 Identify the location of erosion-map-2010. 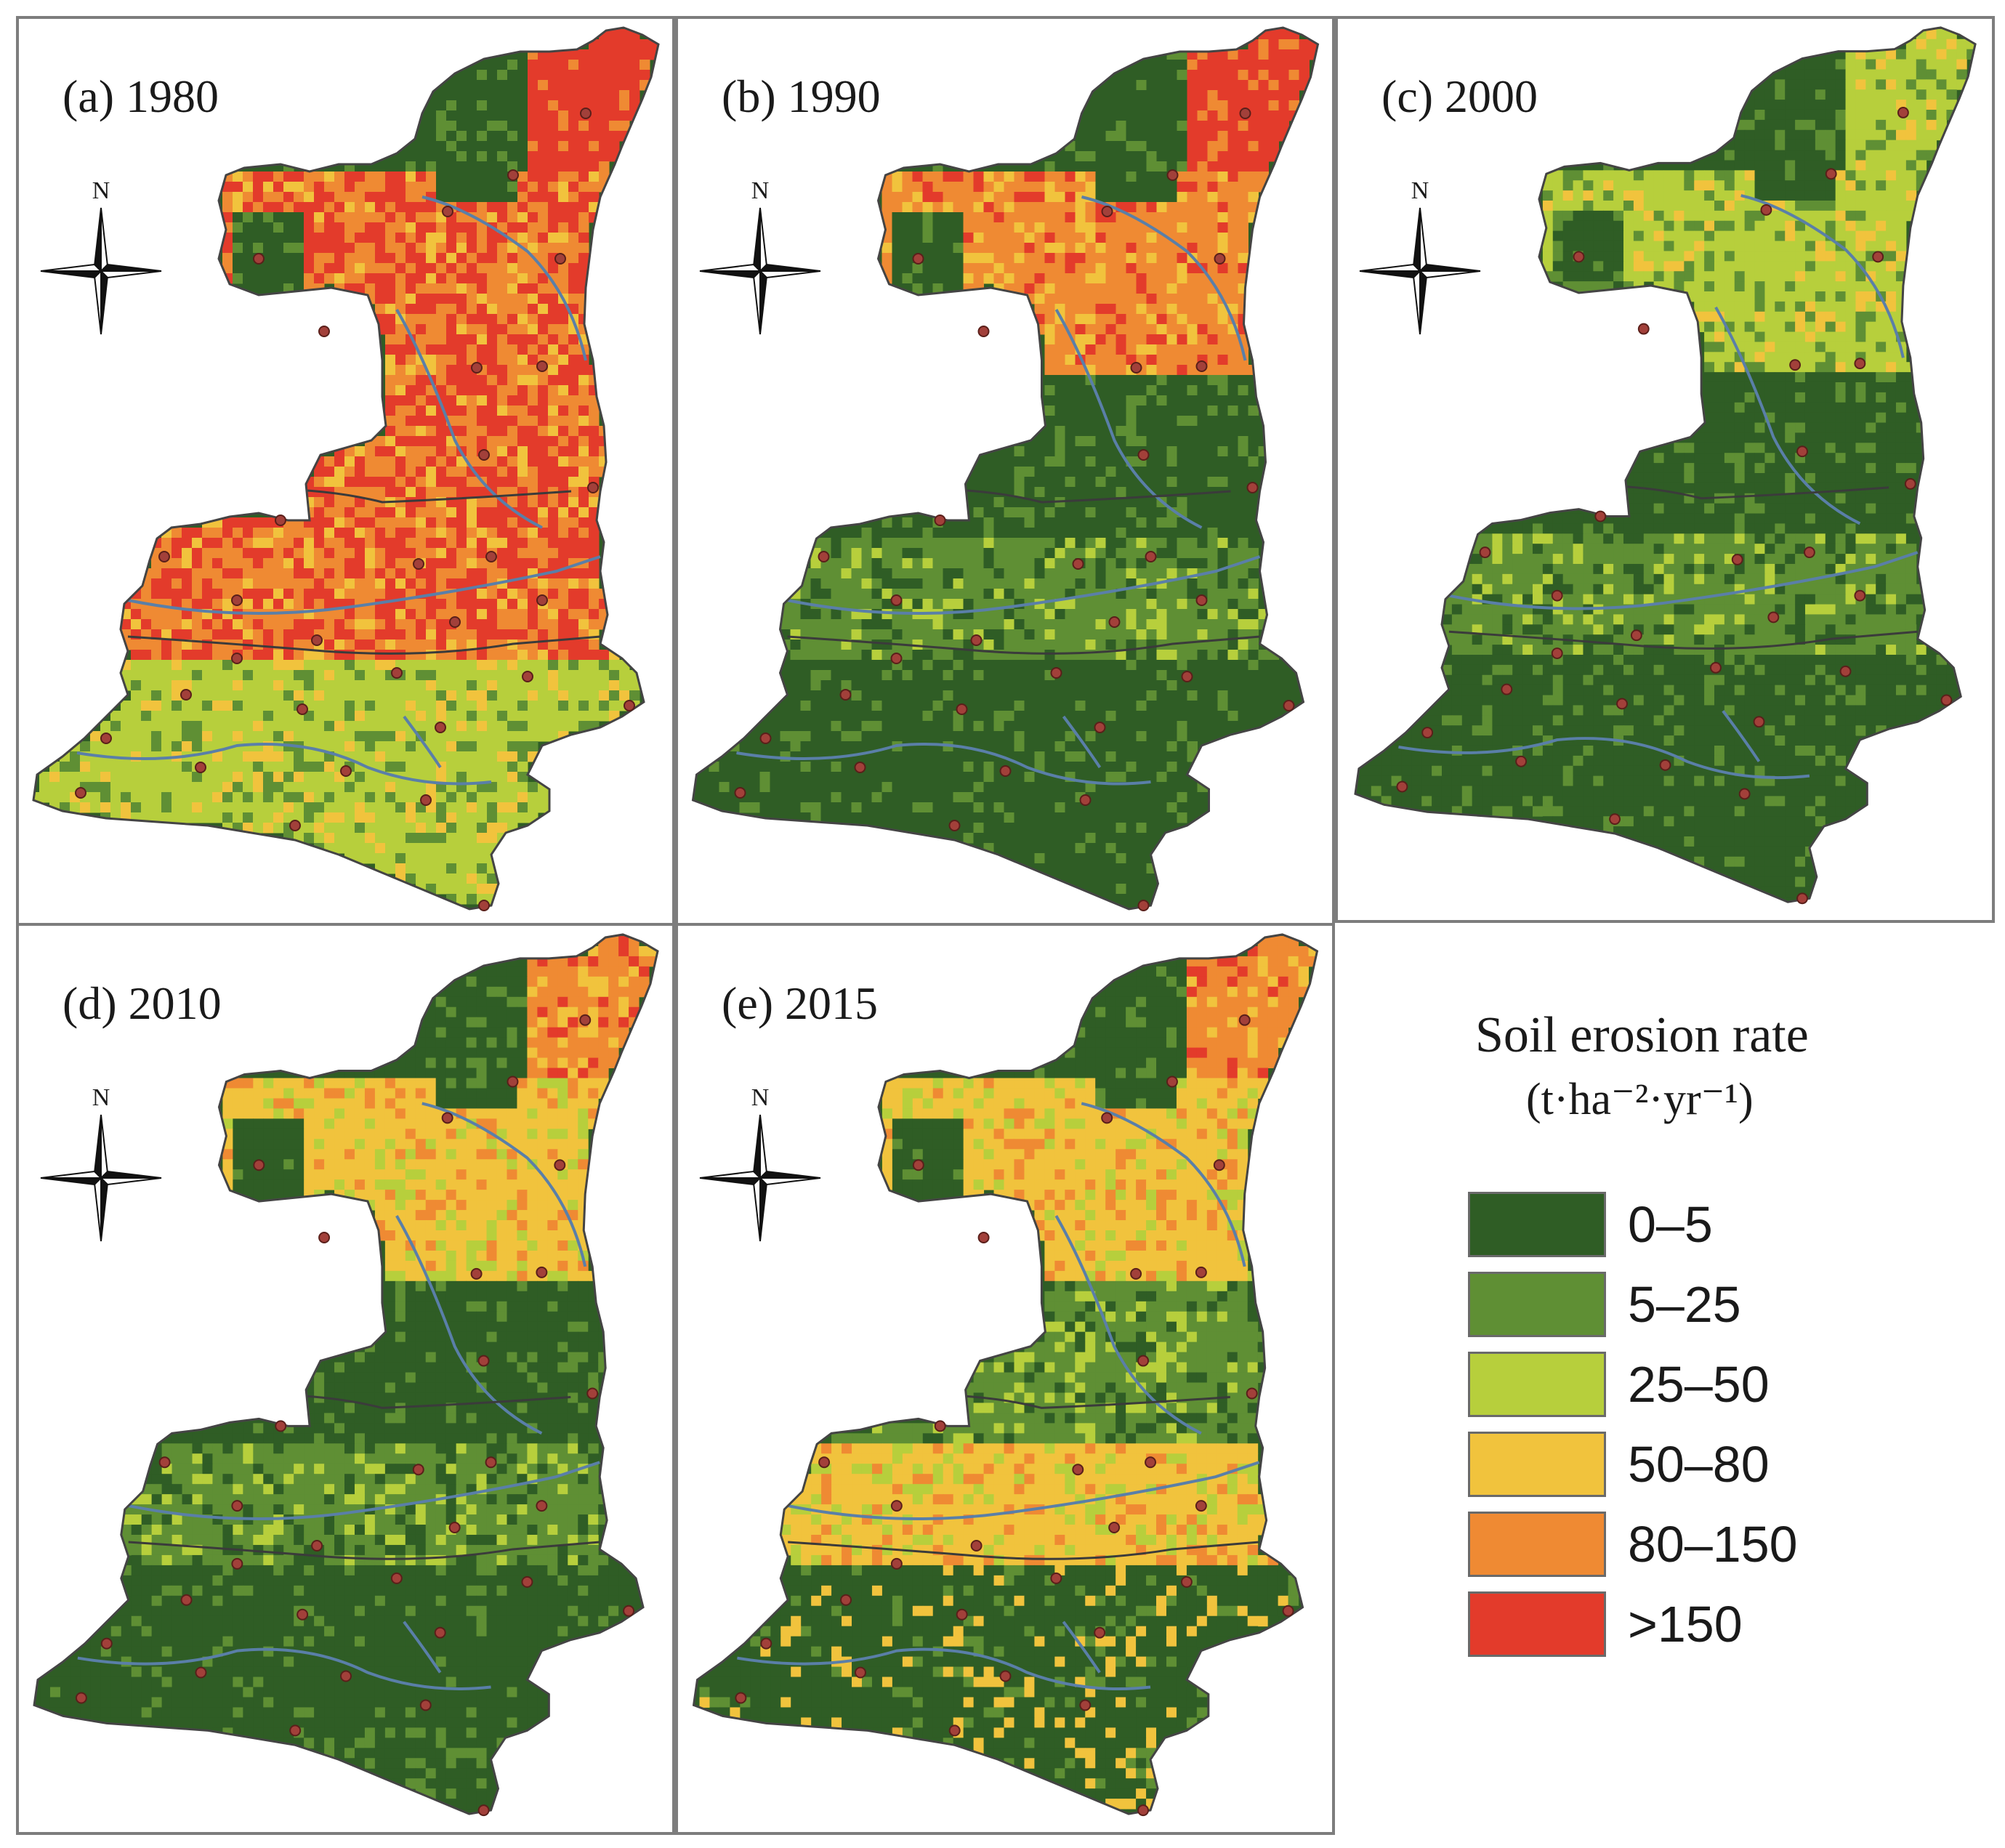
(346, 1375).